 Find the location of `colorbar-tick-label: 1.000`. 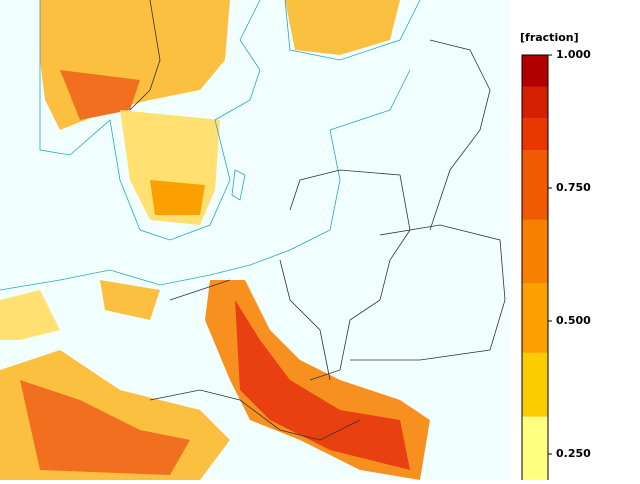

colorbar-tick-label: 1.000 is located at coordinates (573, 54).